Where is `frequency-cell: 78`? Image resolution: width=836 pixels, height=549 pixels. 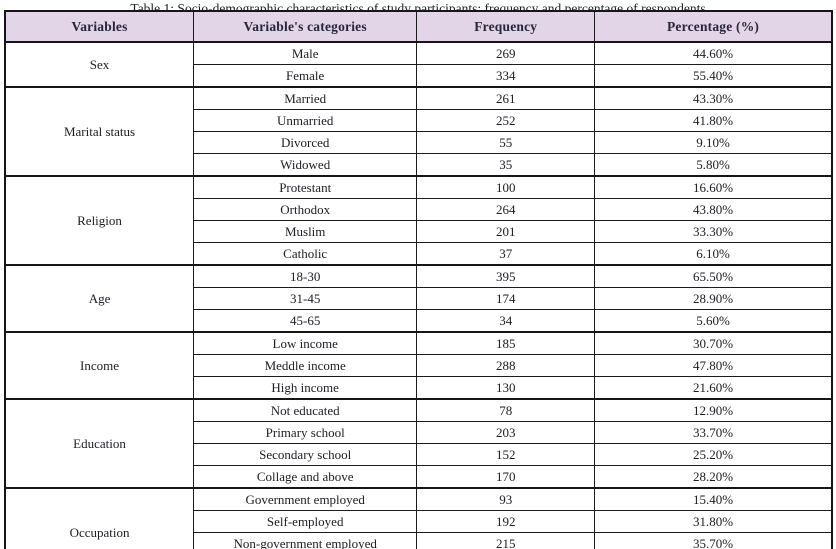 frequency-cell: 78 is located at coordinates (506, 410).